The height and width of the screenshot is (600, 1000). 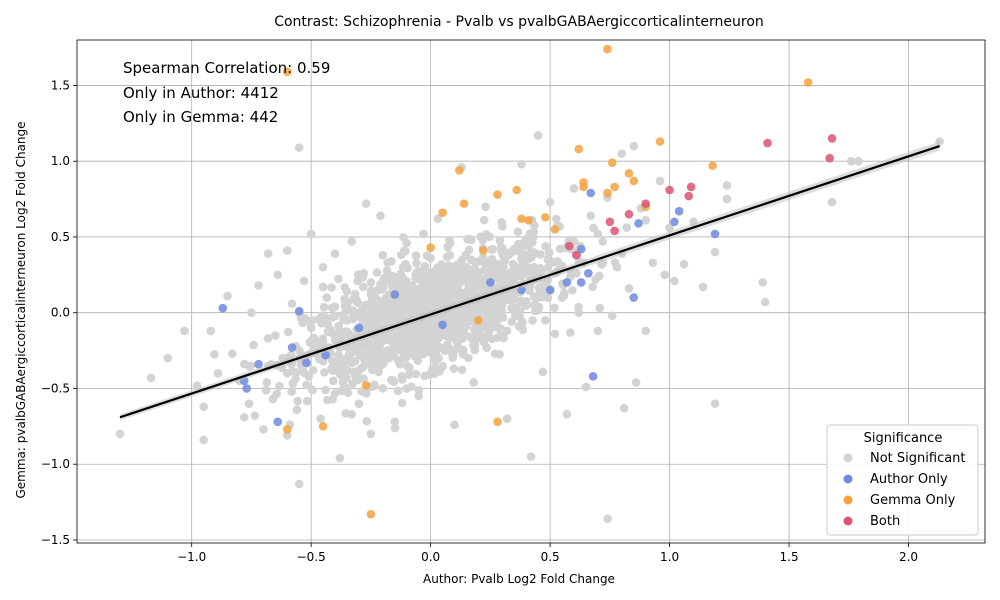 What do you see at coordinates (60, 161) in the screenshot?
I see `y-tick-label: 1.0` at bounding box center [60, 161].